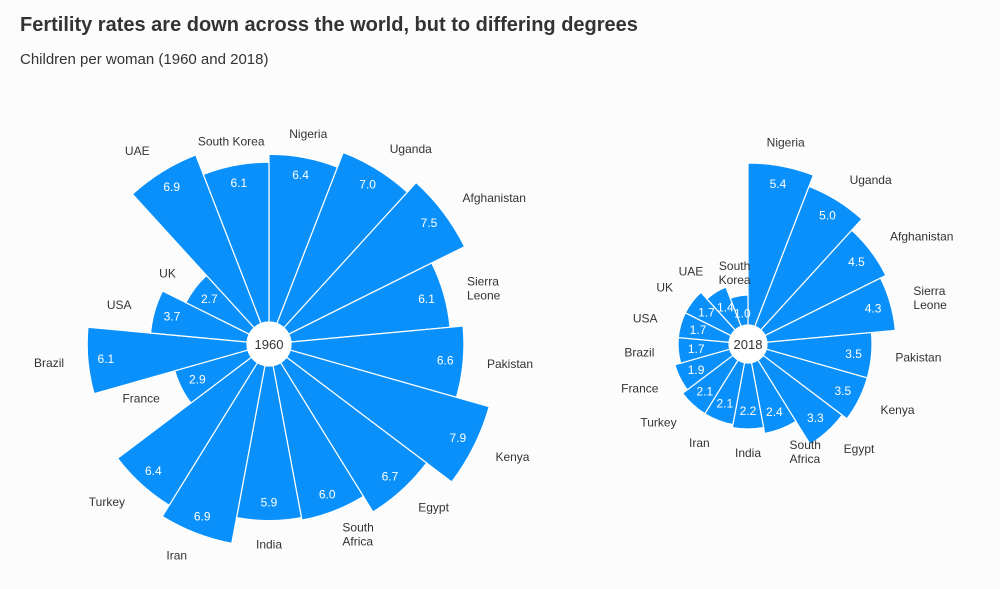  Describe the element at coordinates (209, 299) in the screenshot. I see `value-label-1960-uk: 2.7` at that location.